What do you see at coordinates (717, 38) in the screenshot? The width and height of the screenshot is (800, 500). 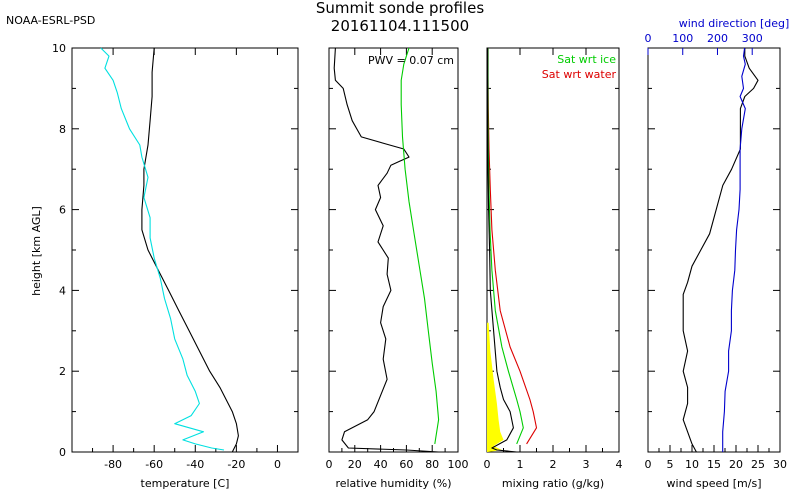 I see `wind-direction-tick-label: 200` at bounding box center [717, 38].